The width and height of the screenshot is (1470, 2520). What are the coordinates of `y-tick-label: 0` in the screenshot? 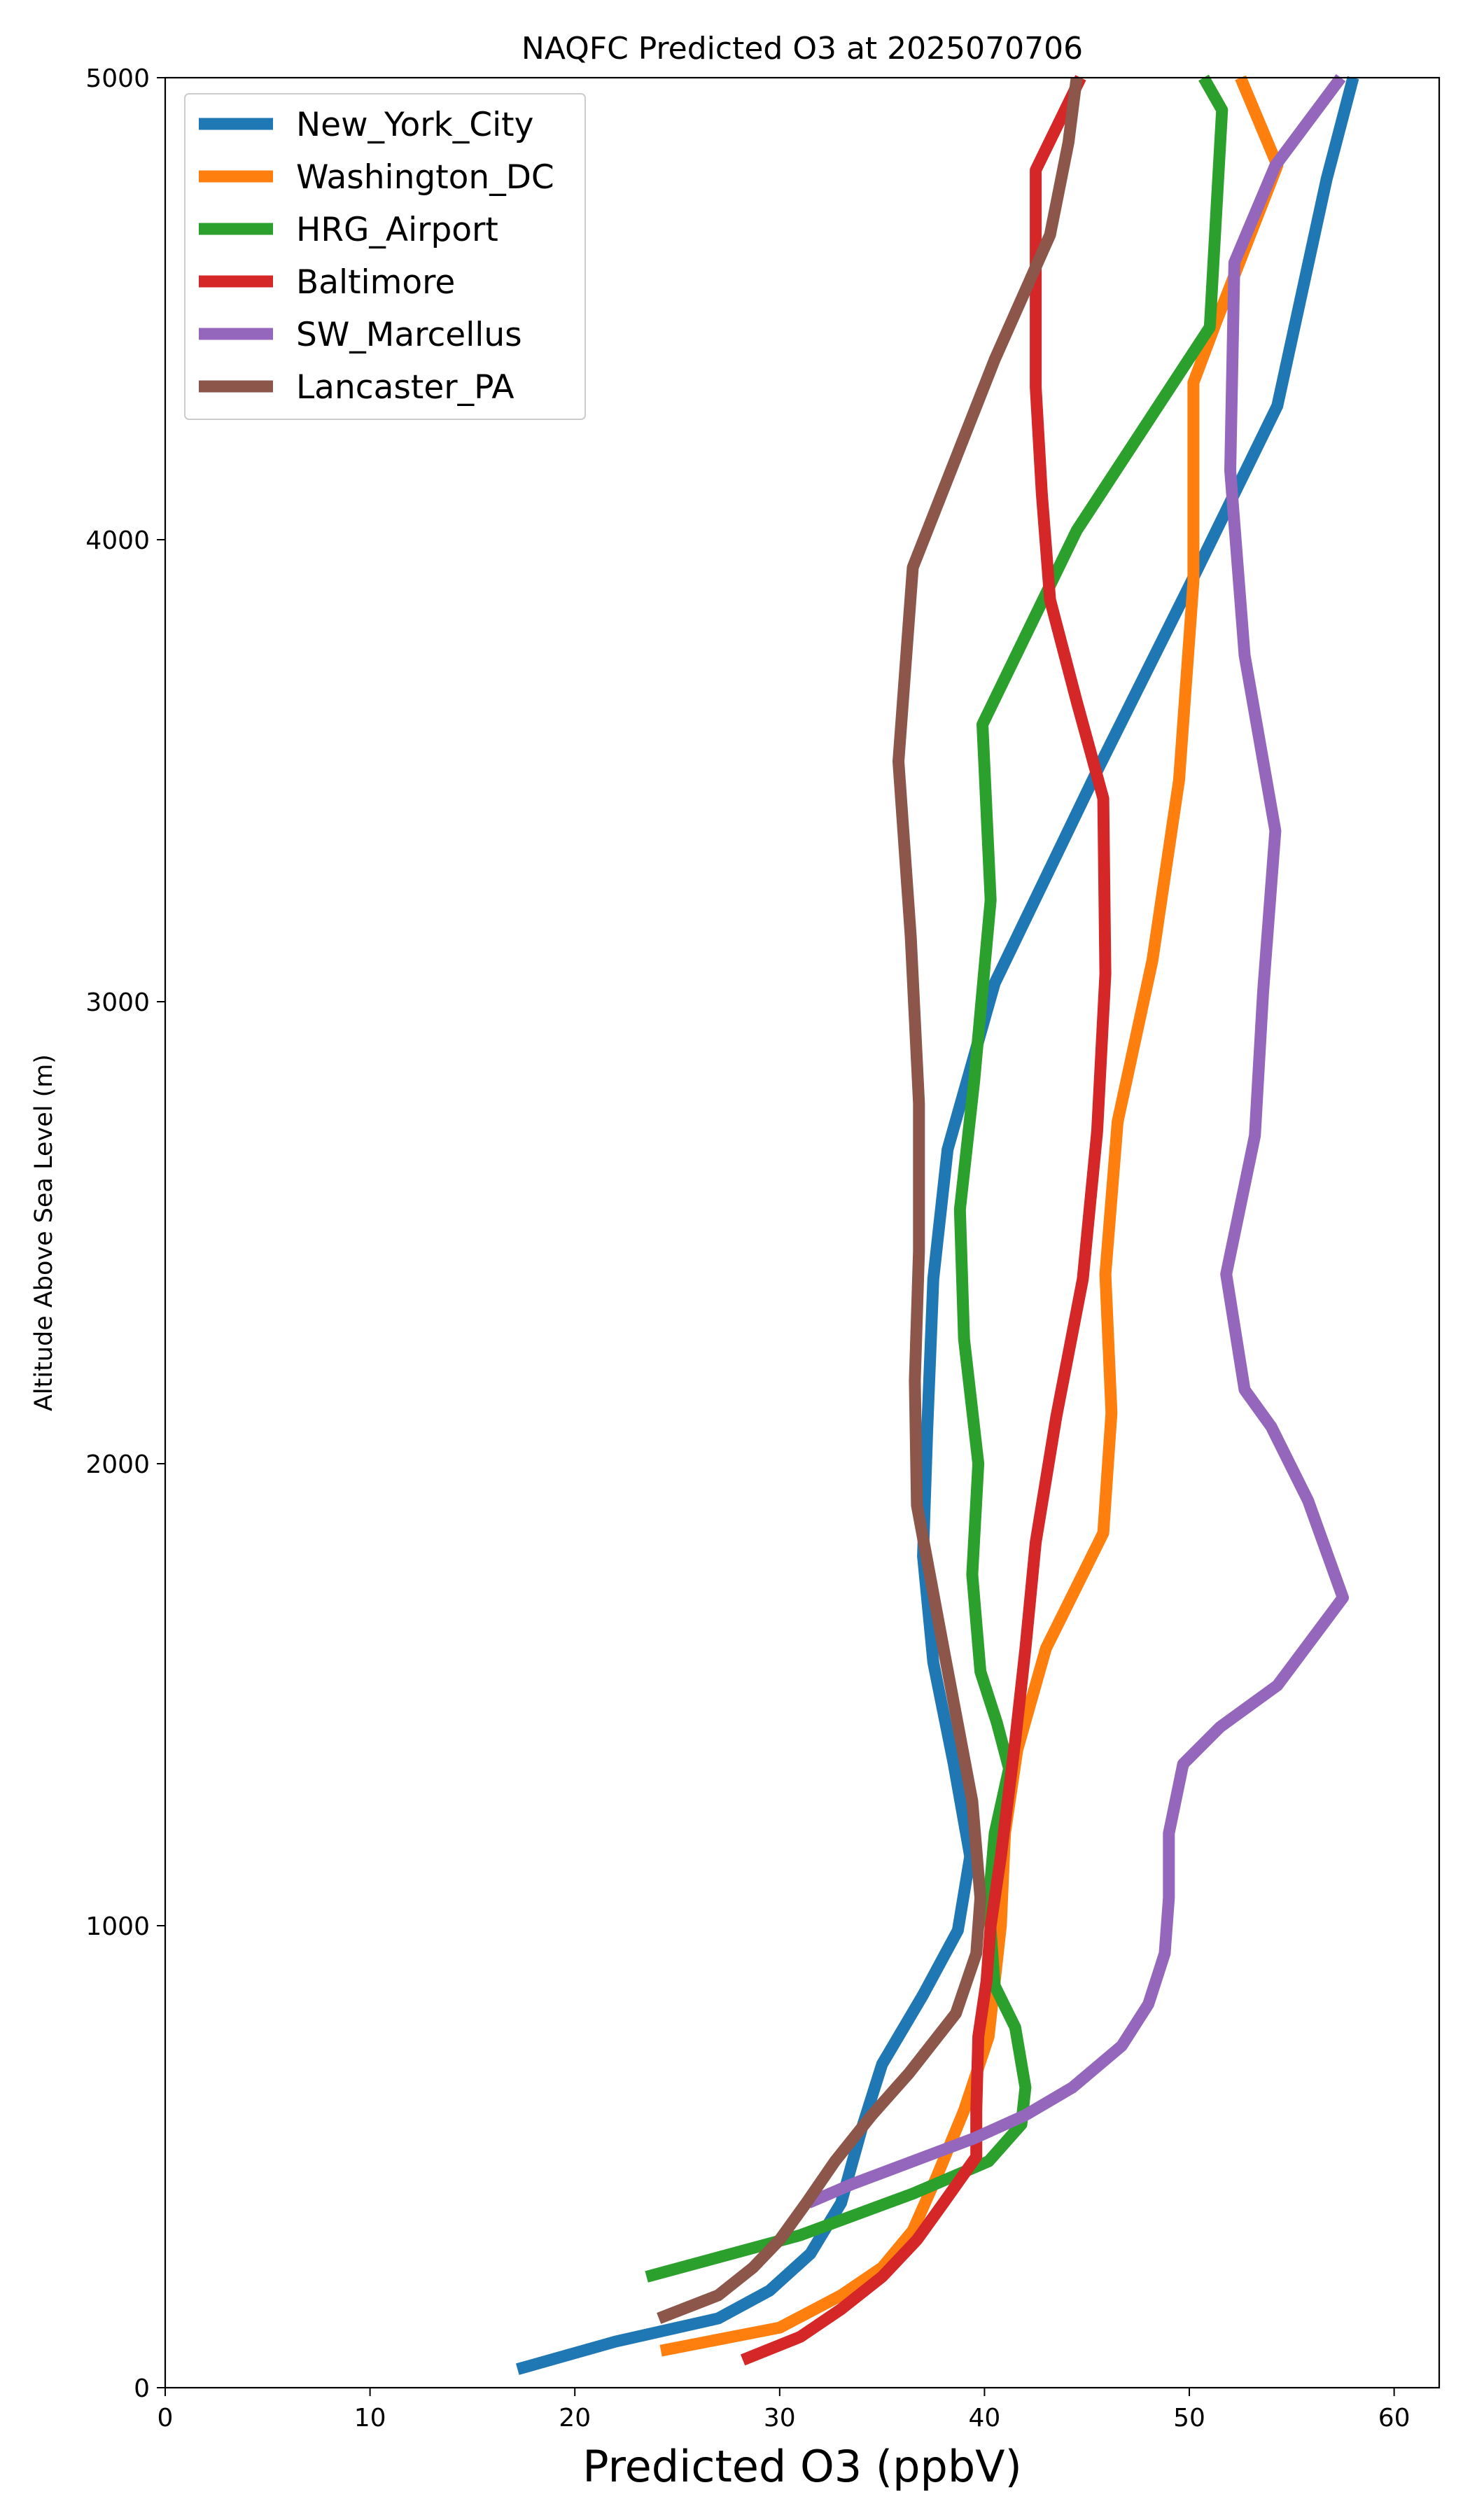 It's located at (142, 2388).